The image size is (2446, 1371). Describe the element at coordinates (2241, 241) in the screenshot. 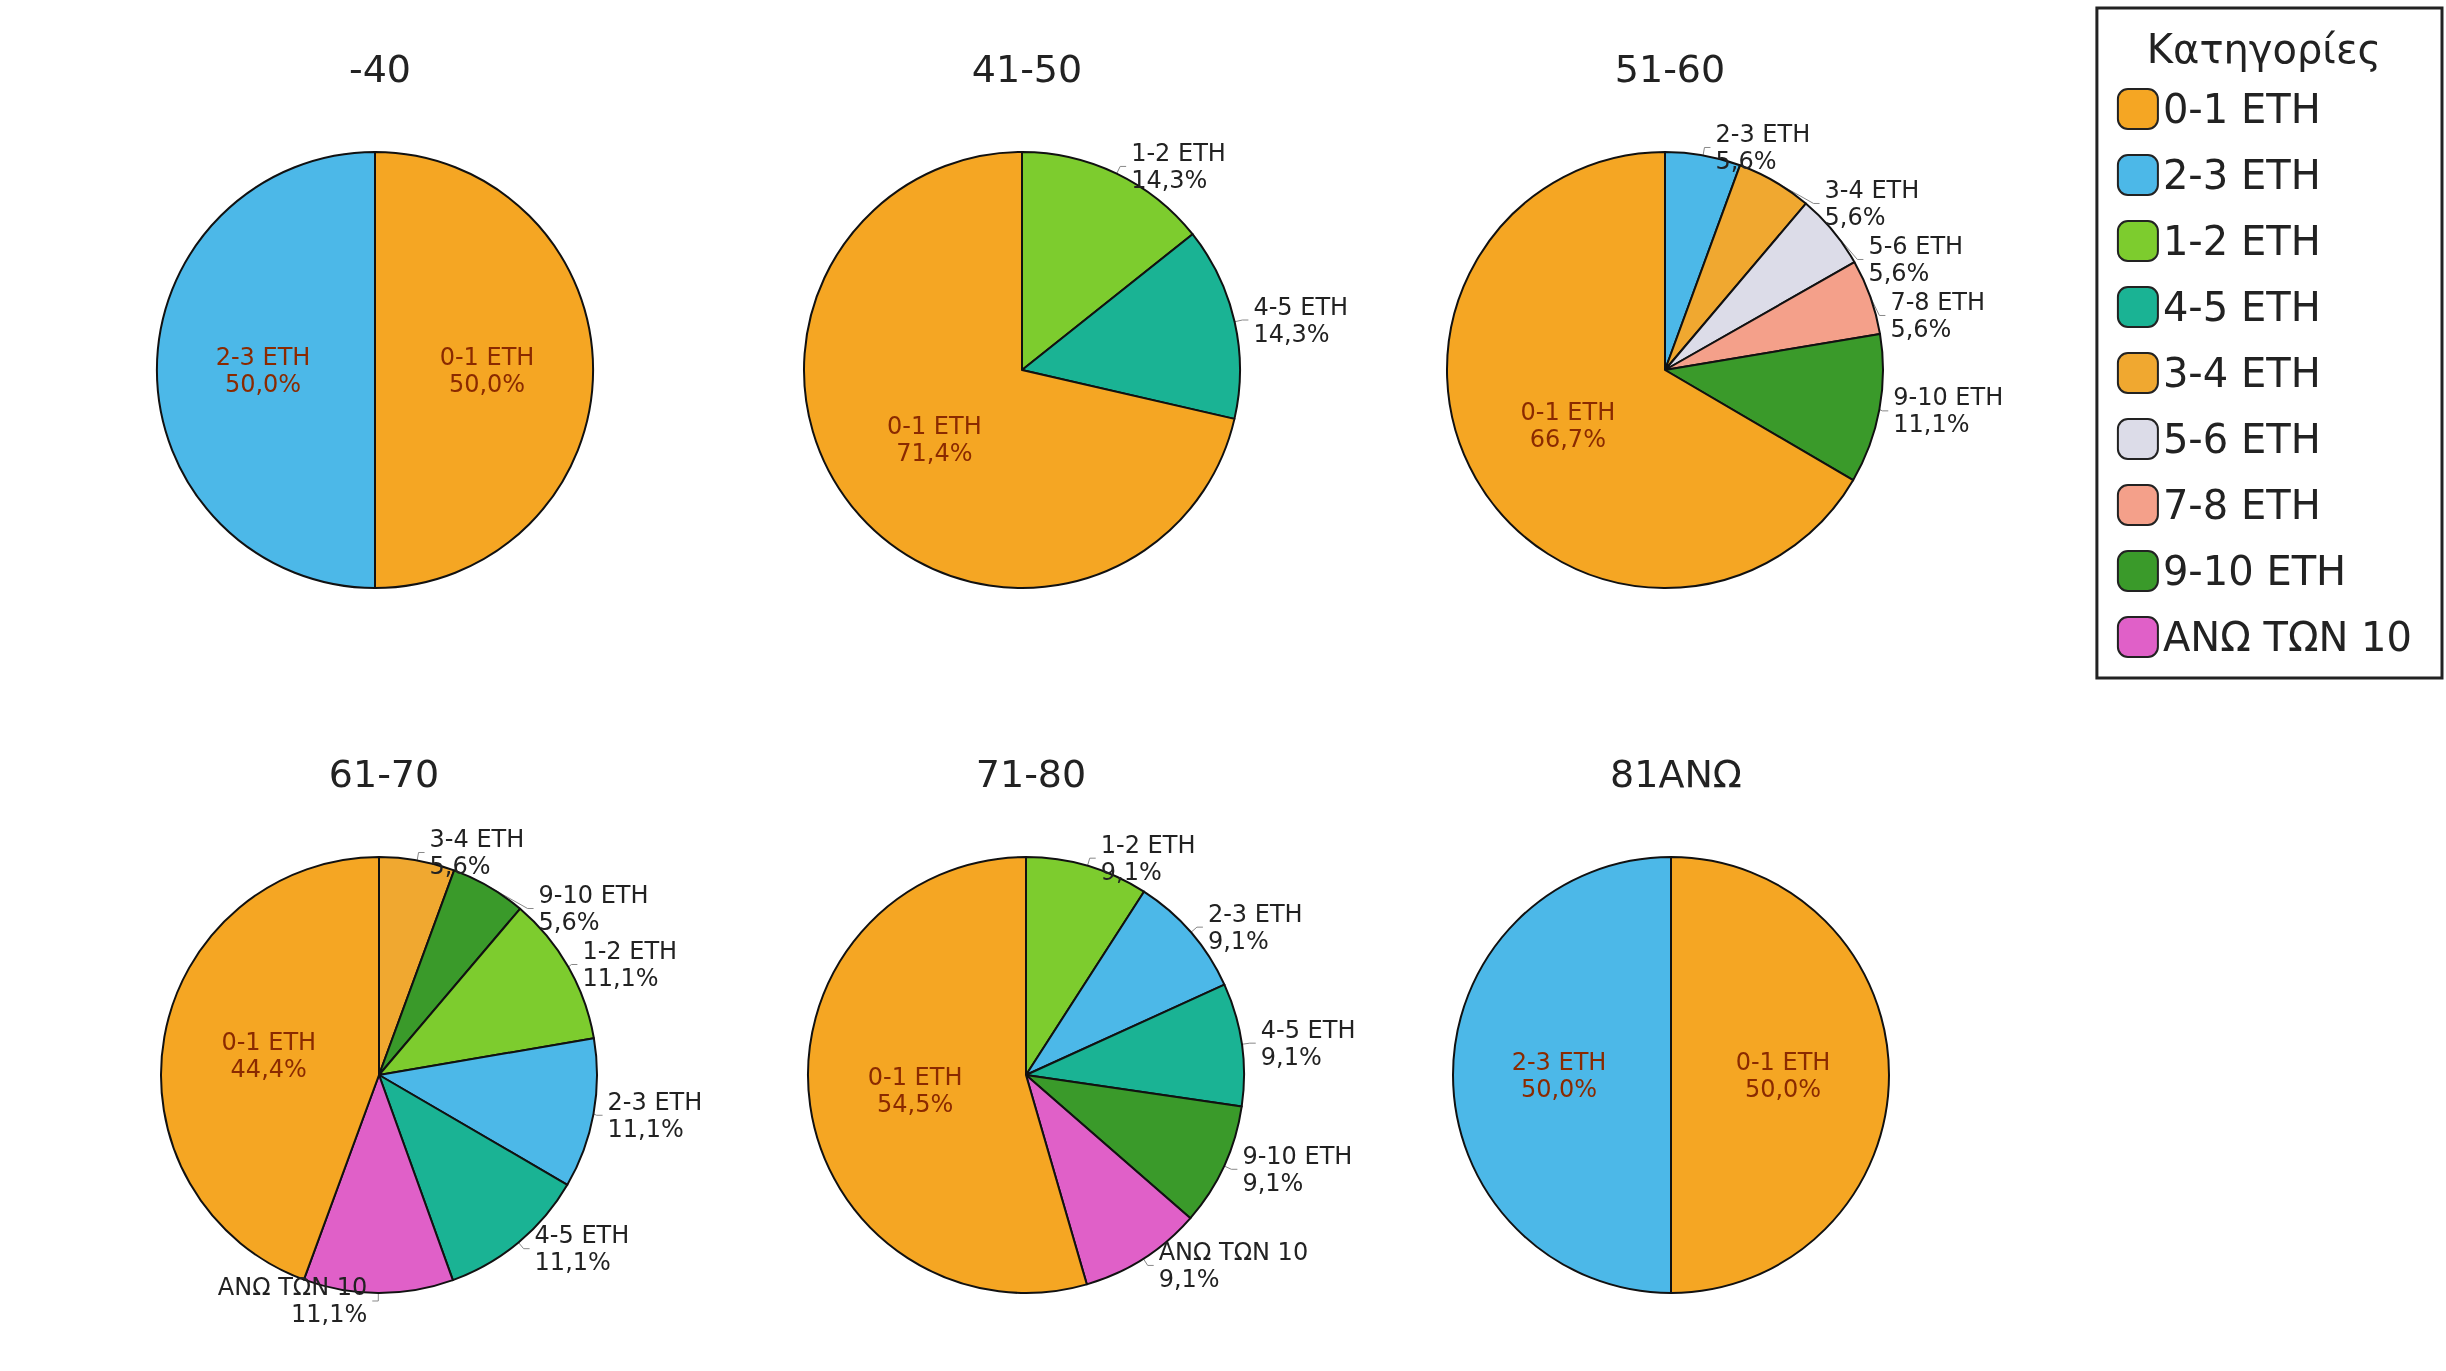

I see `legend-label: 1-2 ΕΤΗ` at that location.